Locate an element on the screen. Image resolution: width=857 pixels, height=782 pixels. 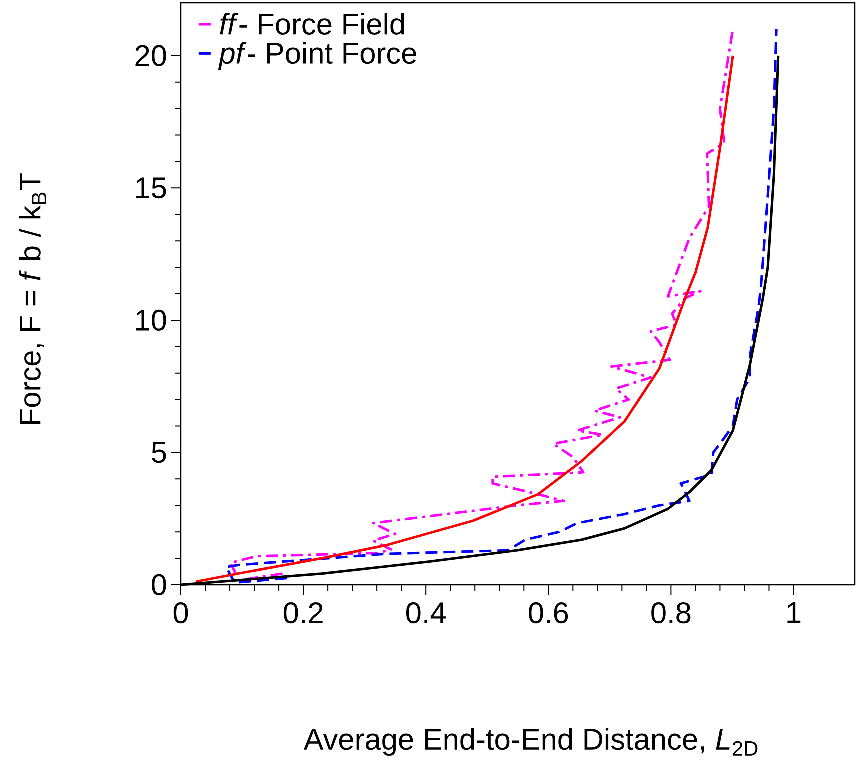
x-tick-label: 1 is located at coordinates (794, 613).